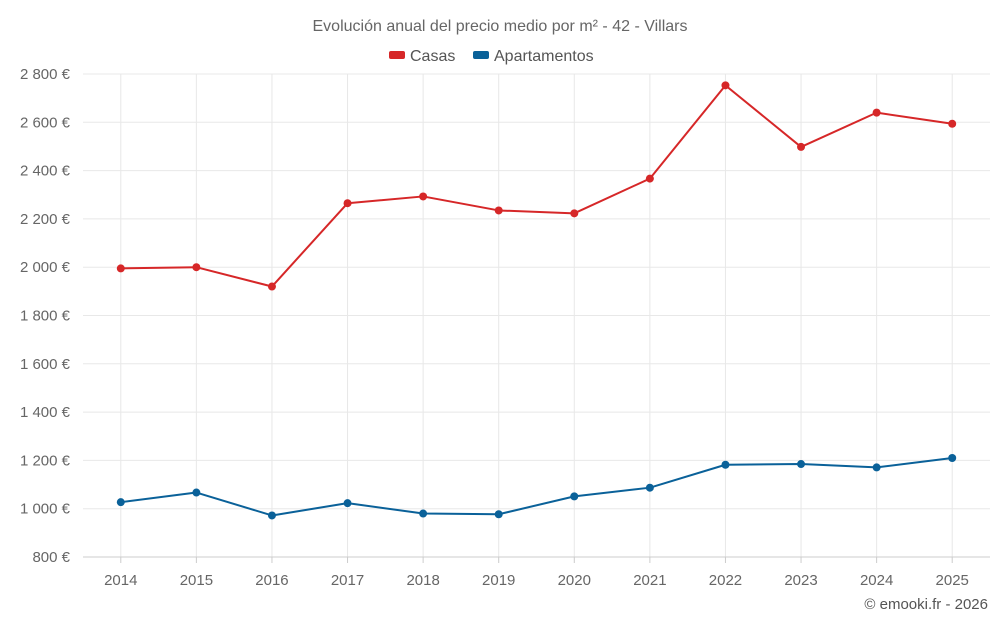  What do you see at coordinates (481, 55) in the screenshot?
I see `legend-swatch-apartamentos` at bounding box center [481, 55].